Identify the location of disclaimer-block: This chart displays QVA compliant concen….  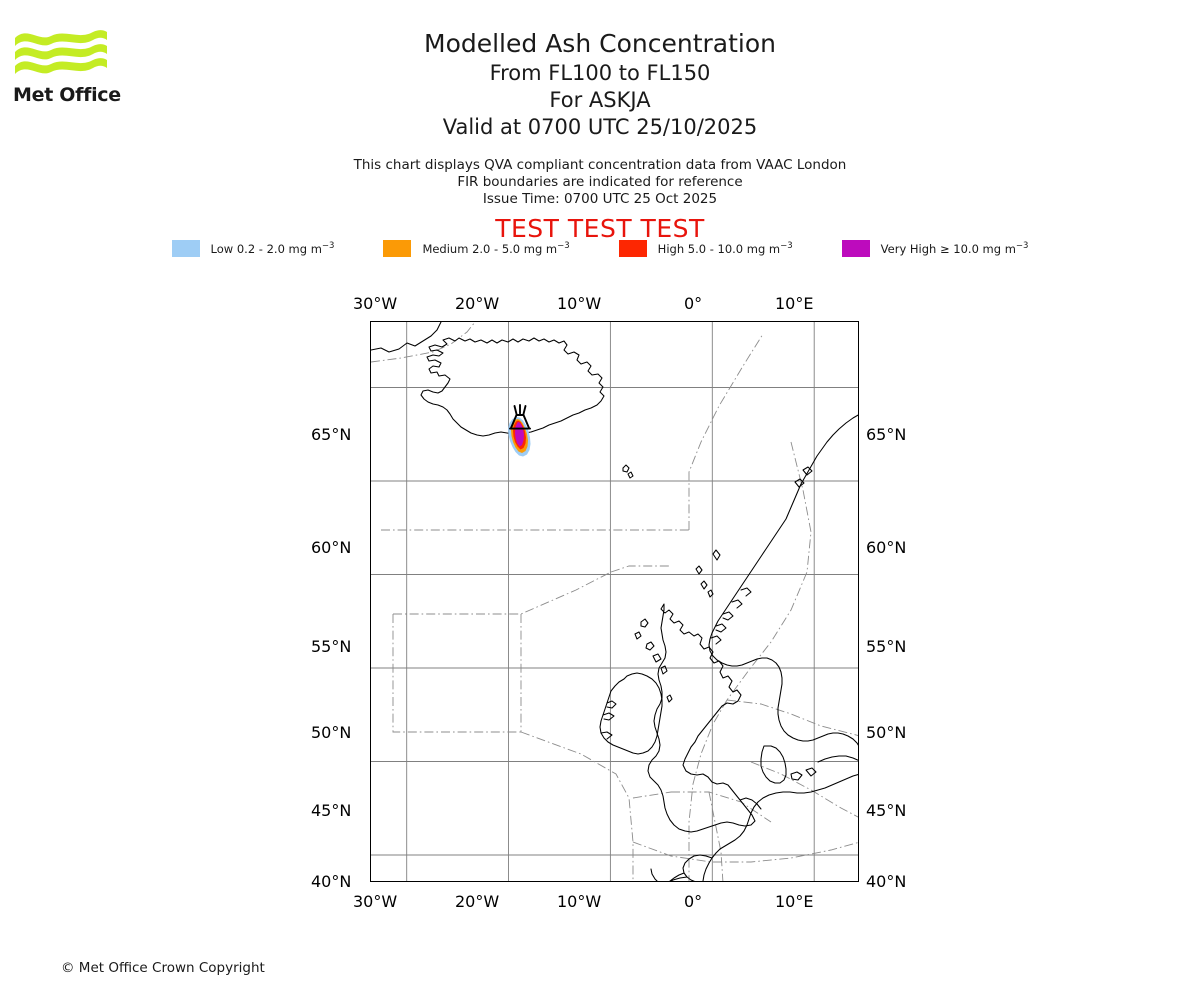
(600, 182).